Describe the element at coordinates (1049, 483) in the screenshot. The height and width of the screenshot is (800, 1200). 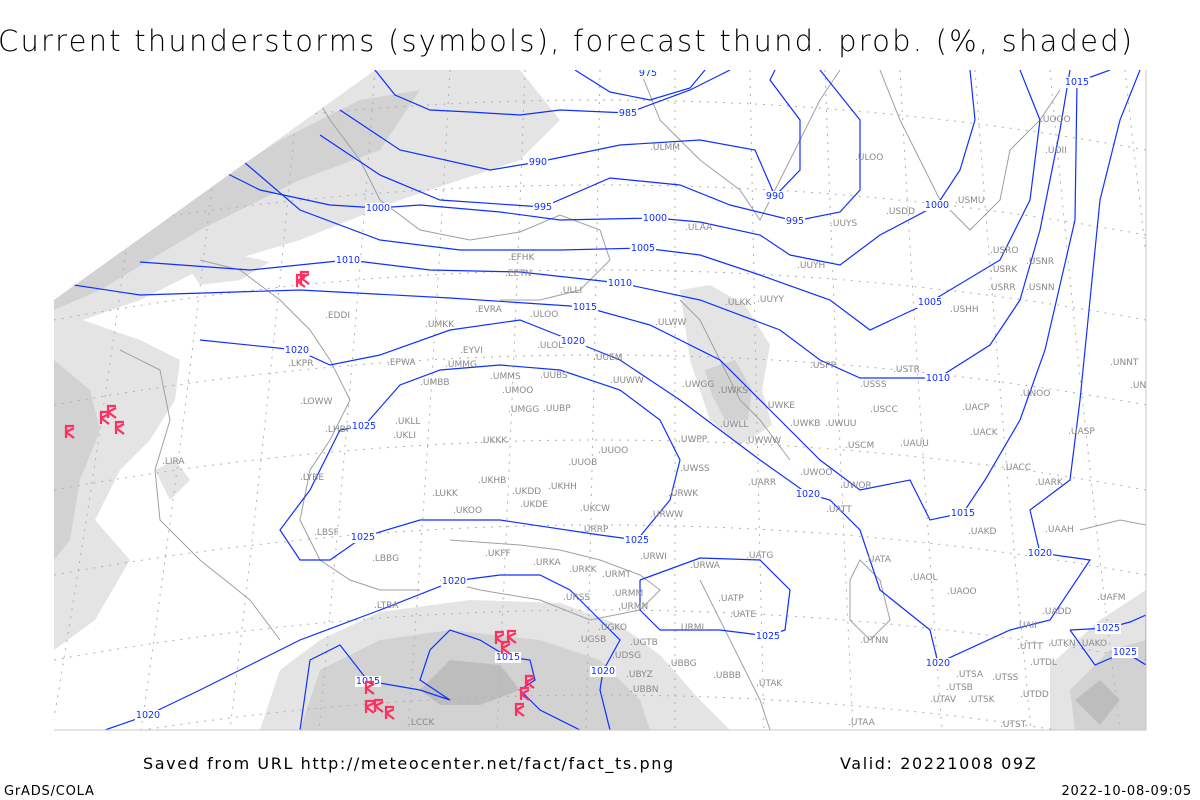
I see `station-label: .UARK` at that location.